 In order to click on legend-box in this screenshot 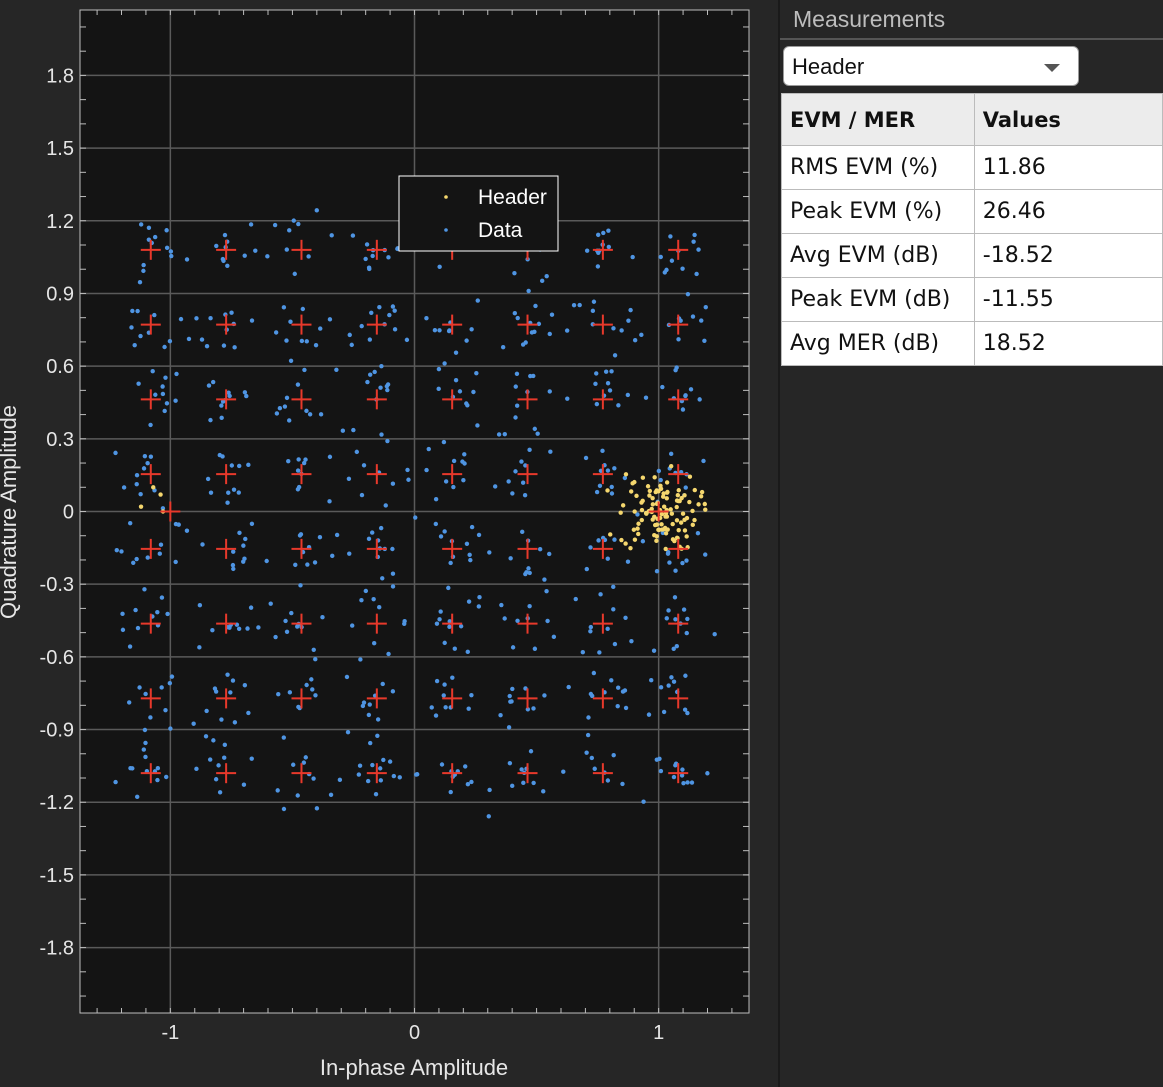, I will do `click(478, 213)`.